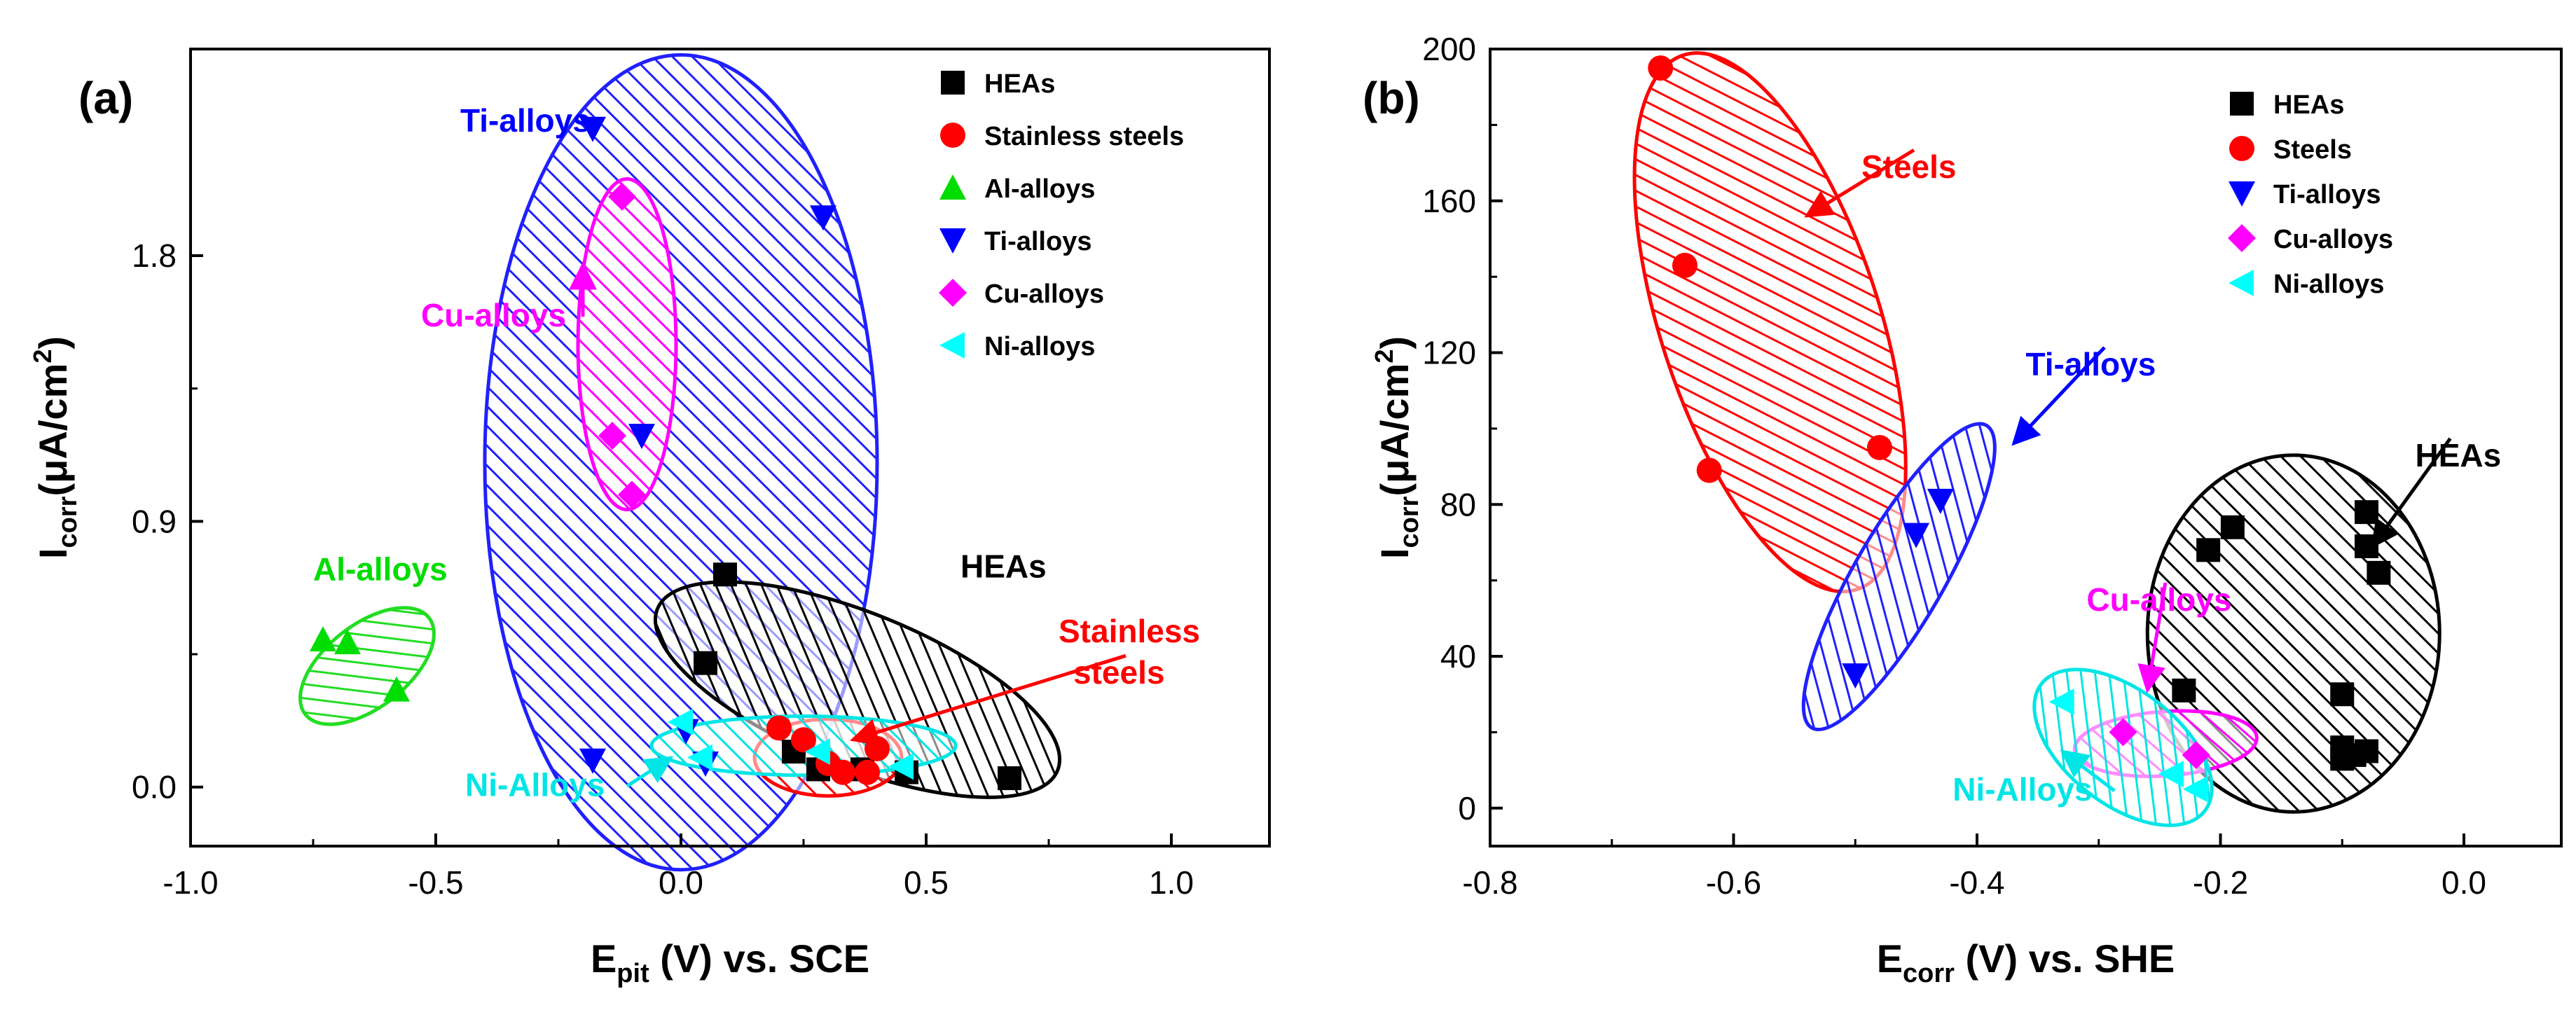 The image size is (2576, 1024). What do you see at coordinates (1171, 882) in the screenshot?
I see `x-tick-label: 1.0` at bounding box center [1171, 882].